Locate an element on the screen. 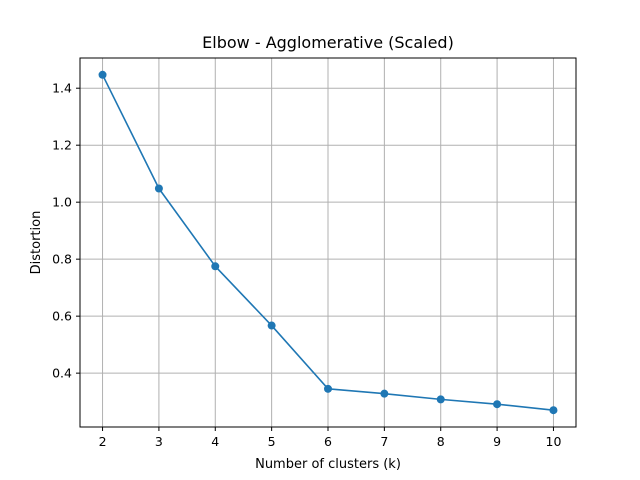 The image size is (640, 480). y-tick-label: 1.2 is located at coordinates (62, 145).